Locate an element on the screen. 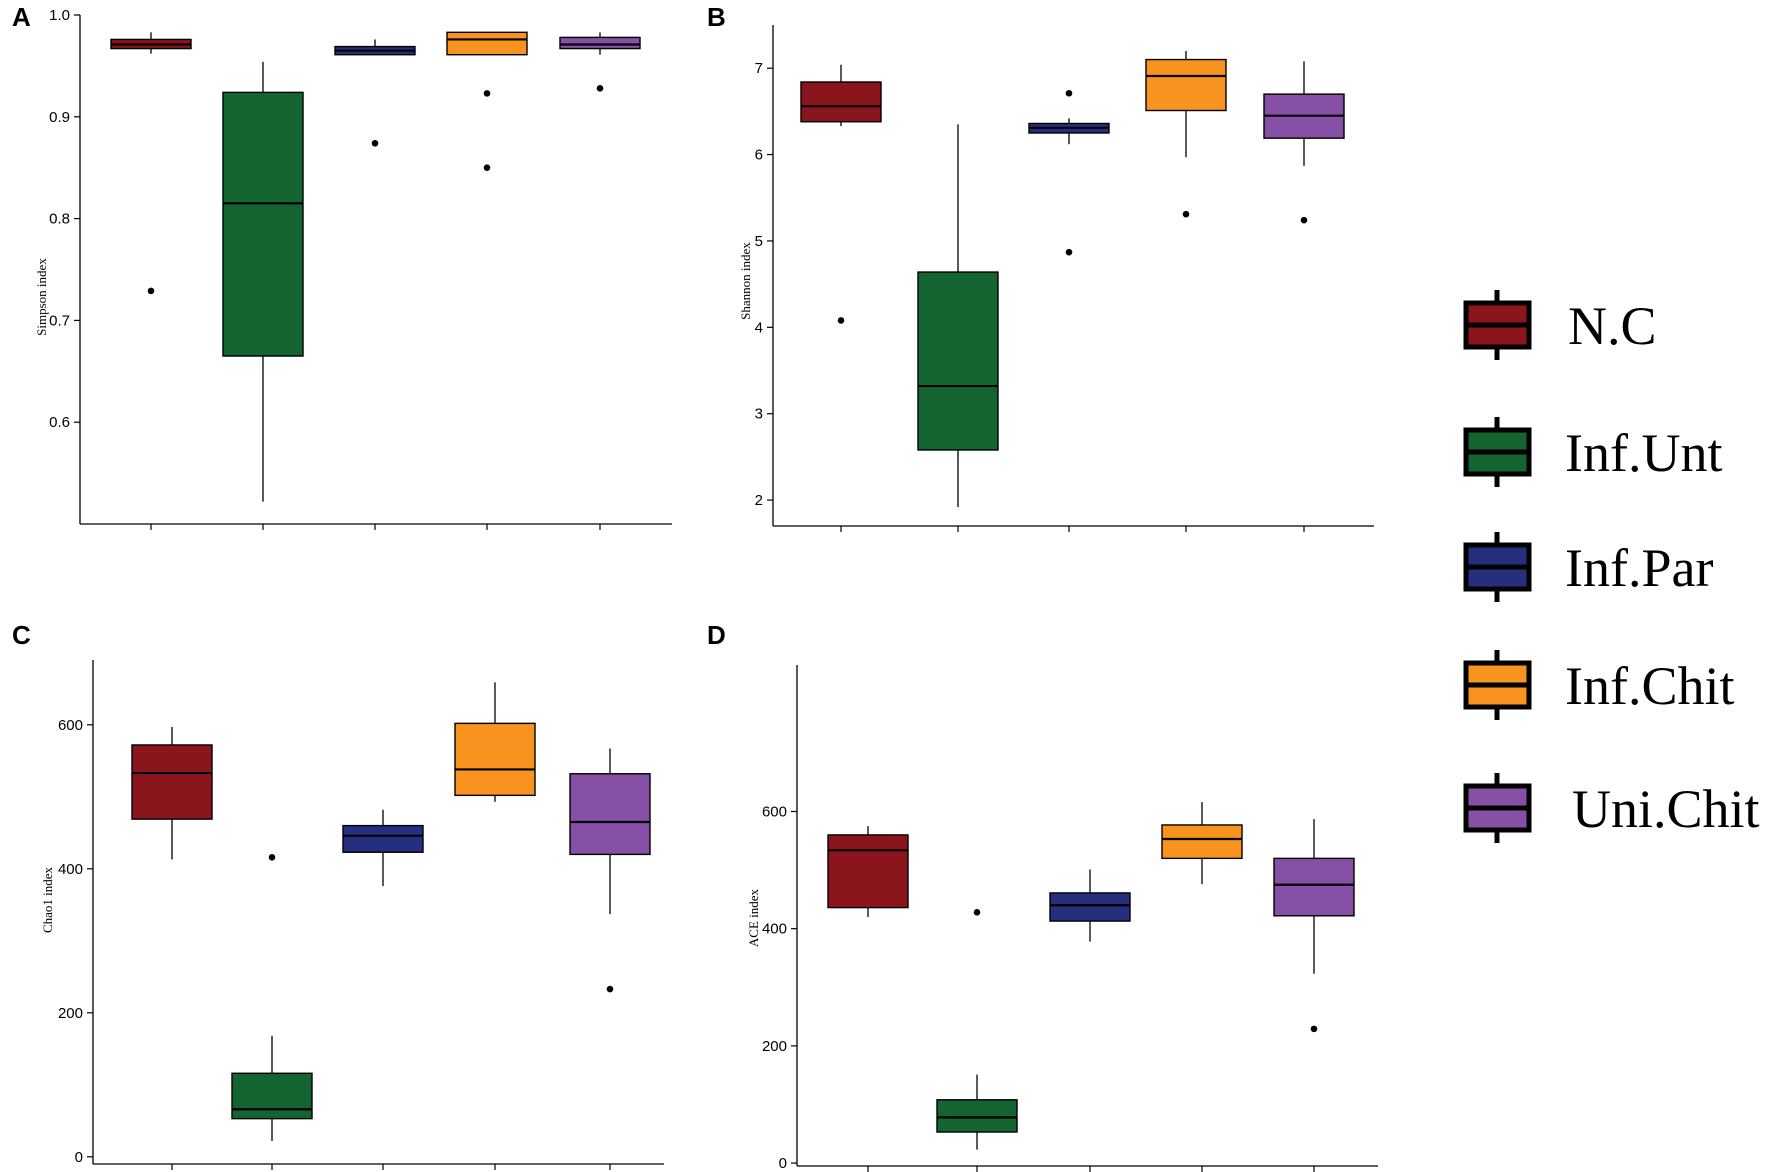 Image resolution: width=1772 pixels, height=1172 pixels. legend-item-uni-chit: Uni.Chit is located at coordinates (1611, 808).